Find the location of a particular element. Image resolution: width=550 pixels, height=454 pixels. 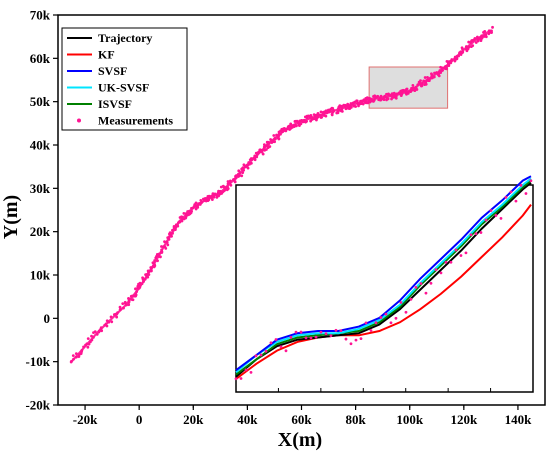

y-tick-label: 50k is located at coordinates (40, 101).